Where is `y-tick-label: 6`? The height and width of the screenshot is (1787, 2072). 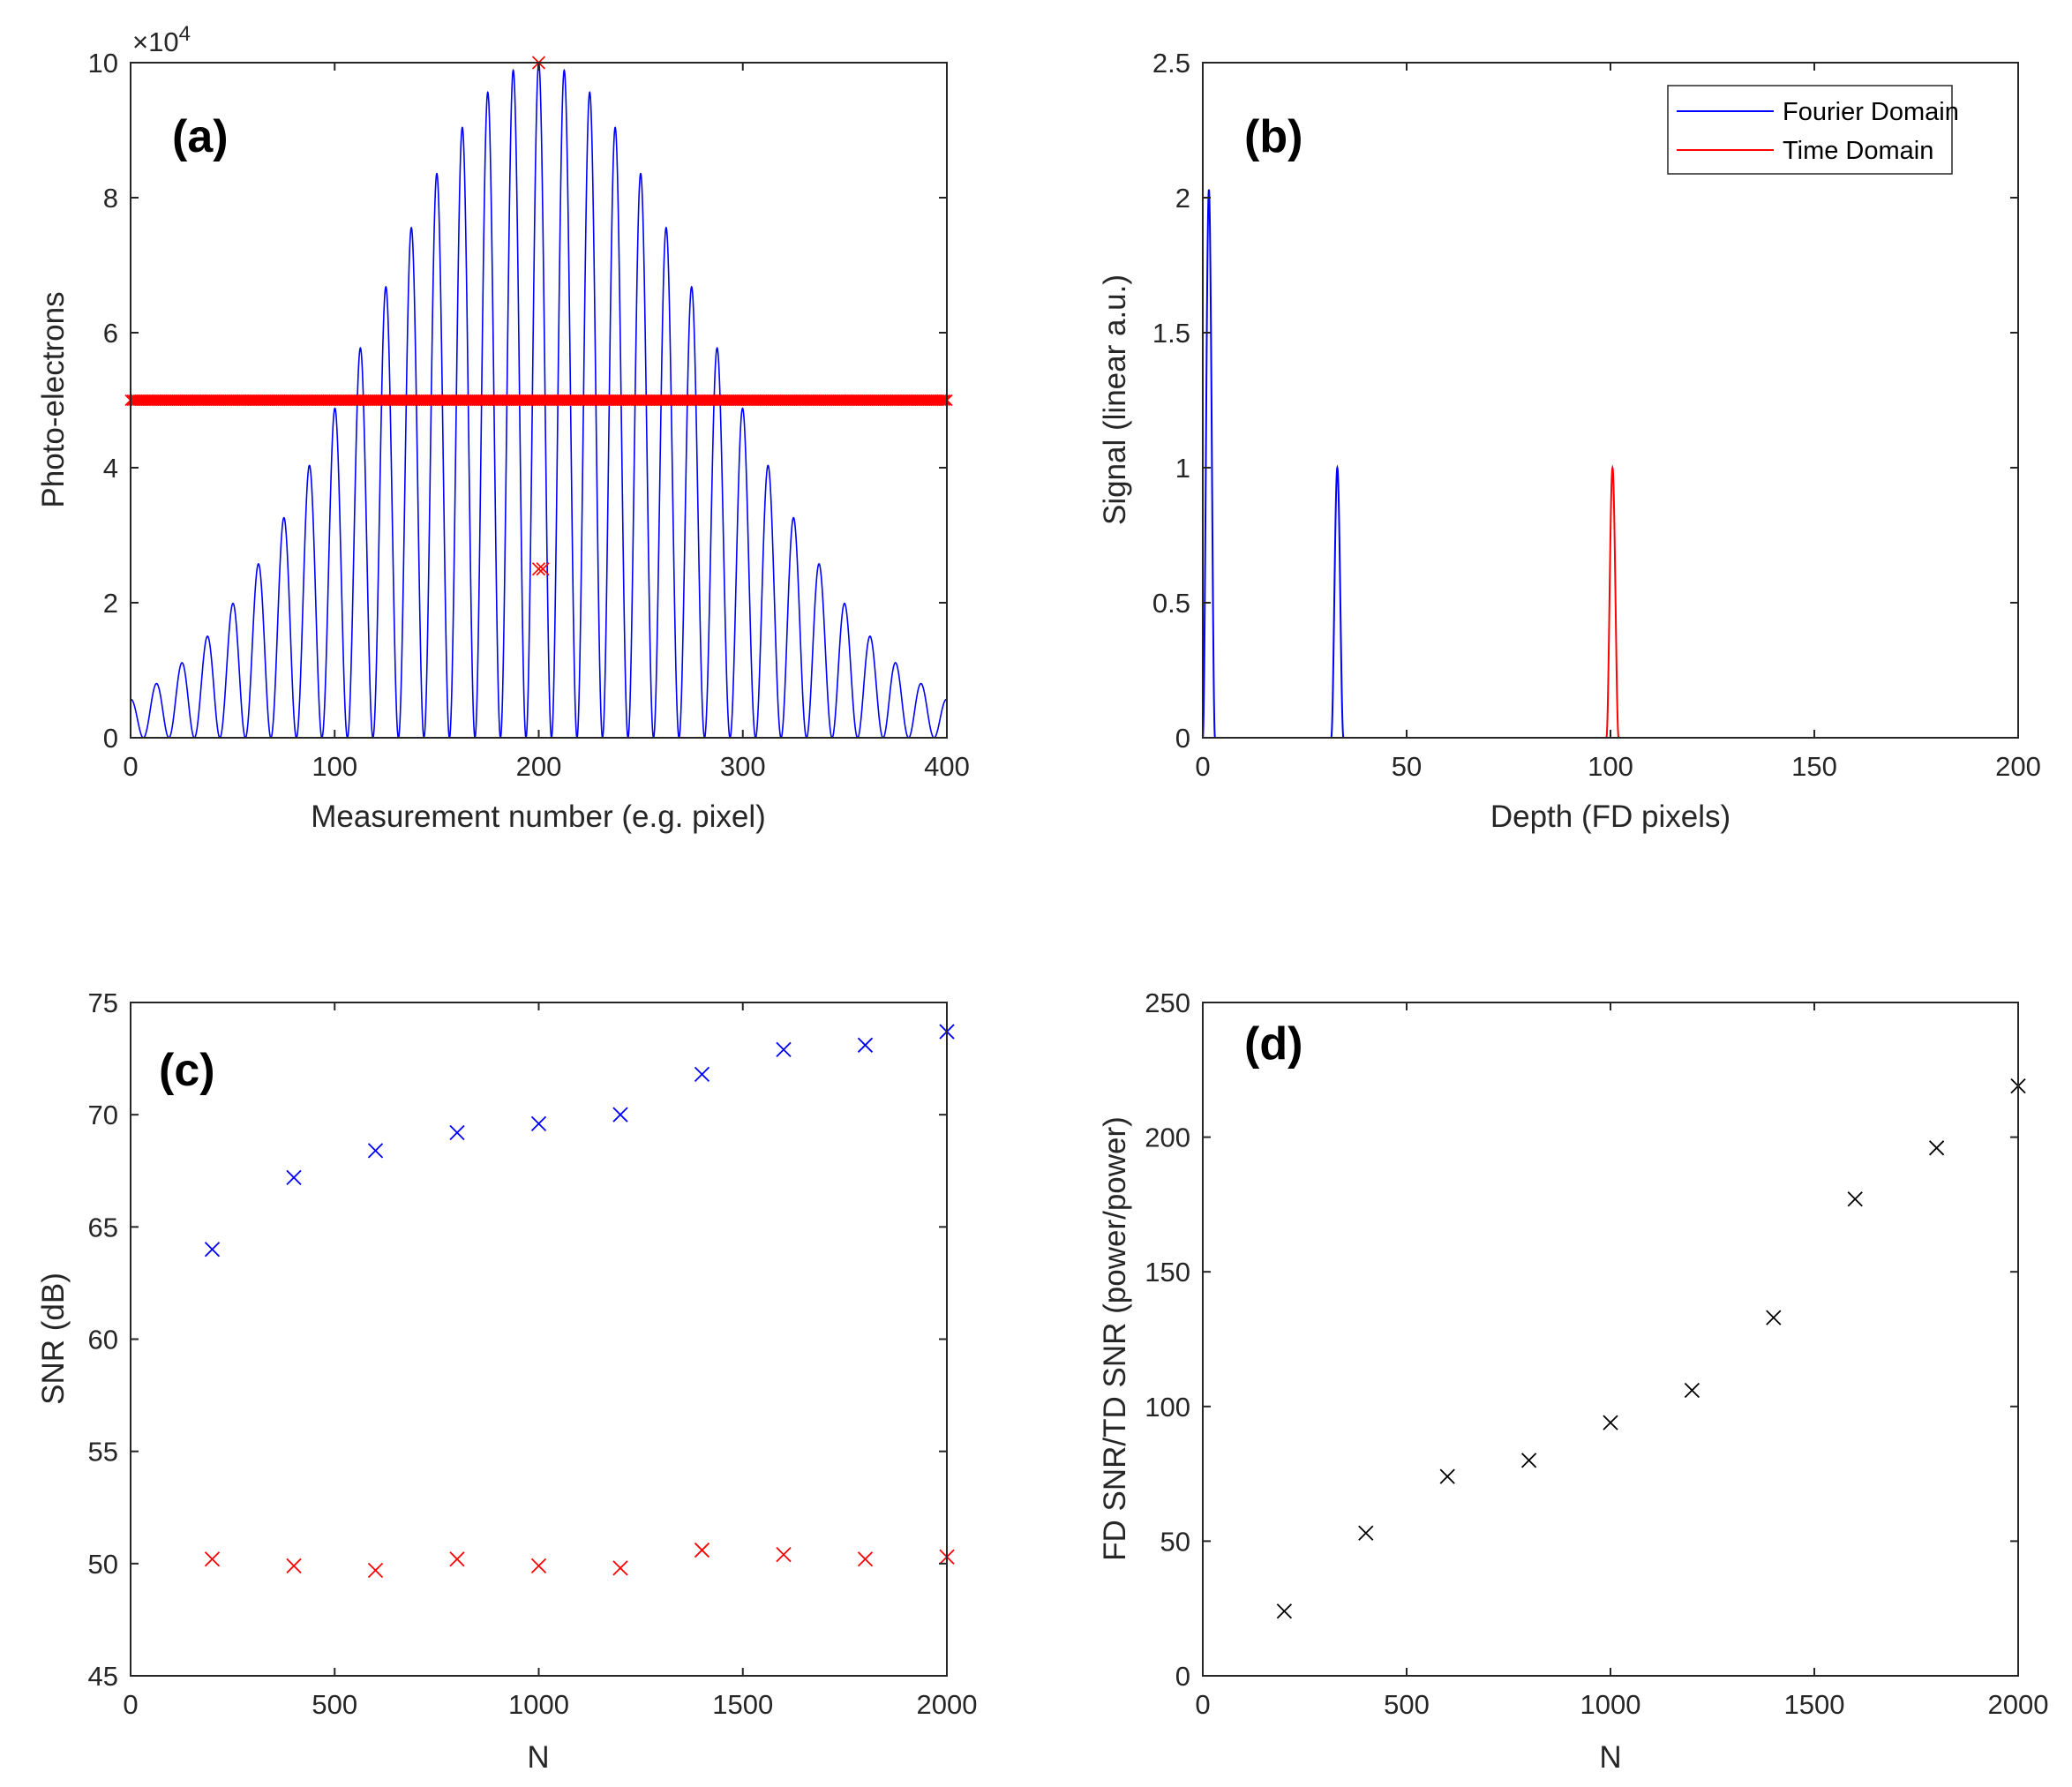 y-tick-label: 6 is located at coordinates (111, 333).